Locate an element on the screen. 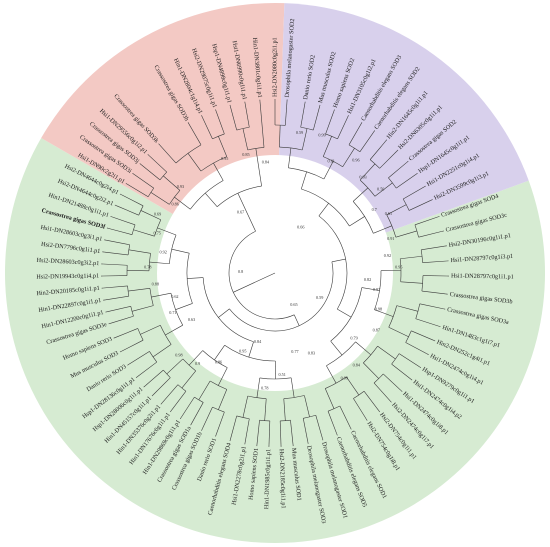 This screenshot has width=550, height=547. support-value: 0.77 is located at coordinates (294, 351).